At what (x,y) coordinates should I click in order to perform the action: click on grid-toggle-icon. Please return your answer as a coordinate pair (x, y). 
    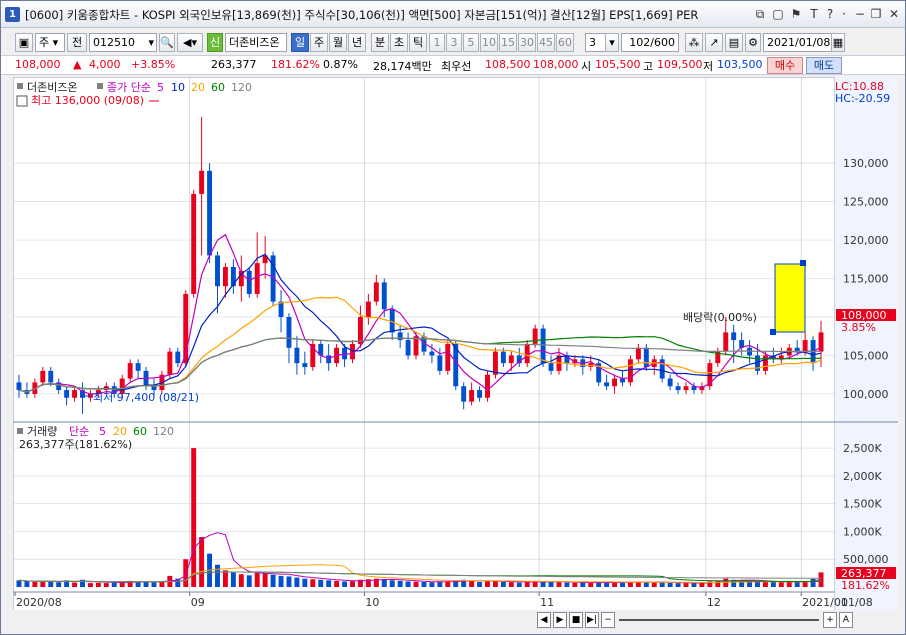
    Looking at the image, I should click on (22, 101).